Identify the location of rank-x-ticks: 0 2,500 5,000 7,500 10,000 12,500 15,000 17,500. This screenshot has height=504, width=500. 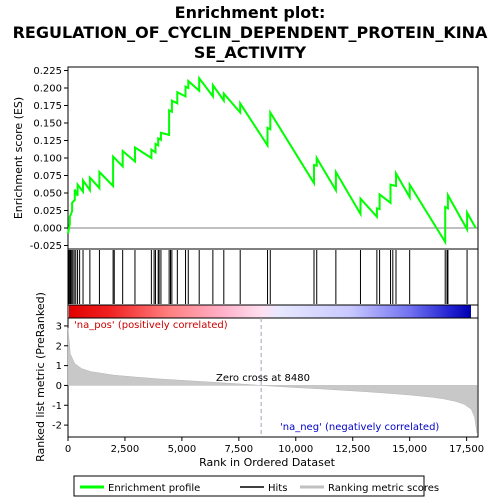
(274, 446).